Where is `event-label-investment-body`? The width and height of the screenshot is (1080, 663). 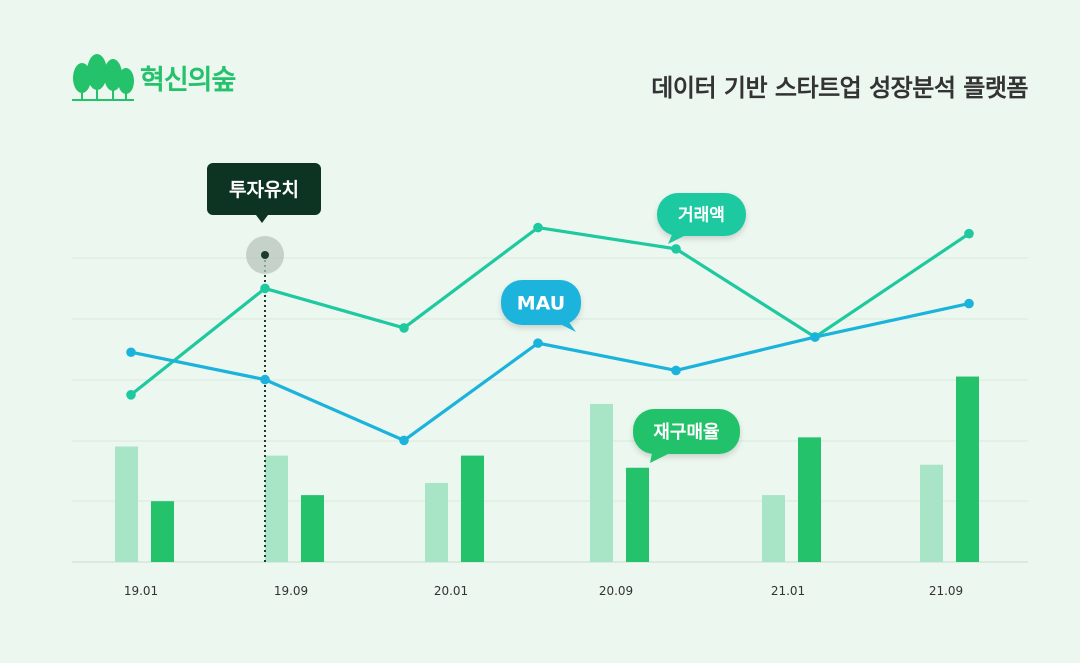 event-label-investment-body is located at coordinates (264, 189).